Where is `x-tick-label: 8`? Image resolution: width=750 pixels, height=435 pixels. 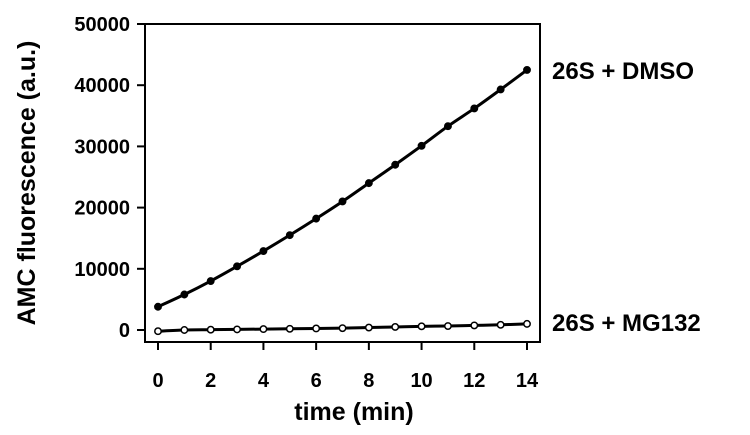
x-tick-label: 8 is located at coordinates (368, 381).